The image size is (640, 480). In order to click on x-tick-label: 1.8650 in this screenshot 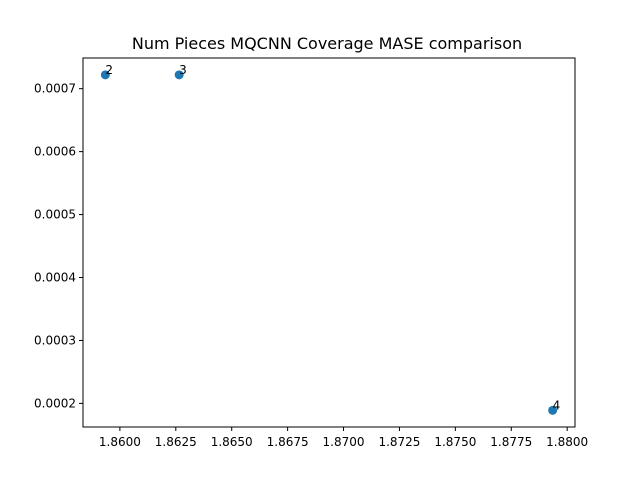, I will do `click(232, 442)`.